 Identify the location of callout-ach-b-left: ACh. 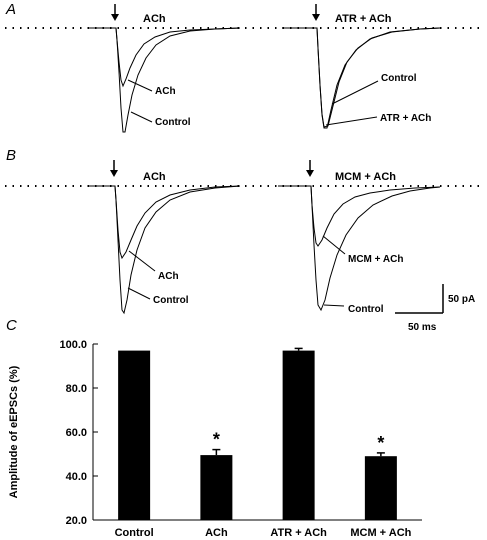
(168, 276).